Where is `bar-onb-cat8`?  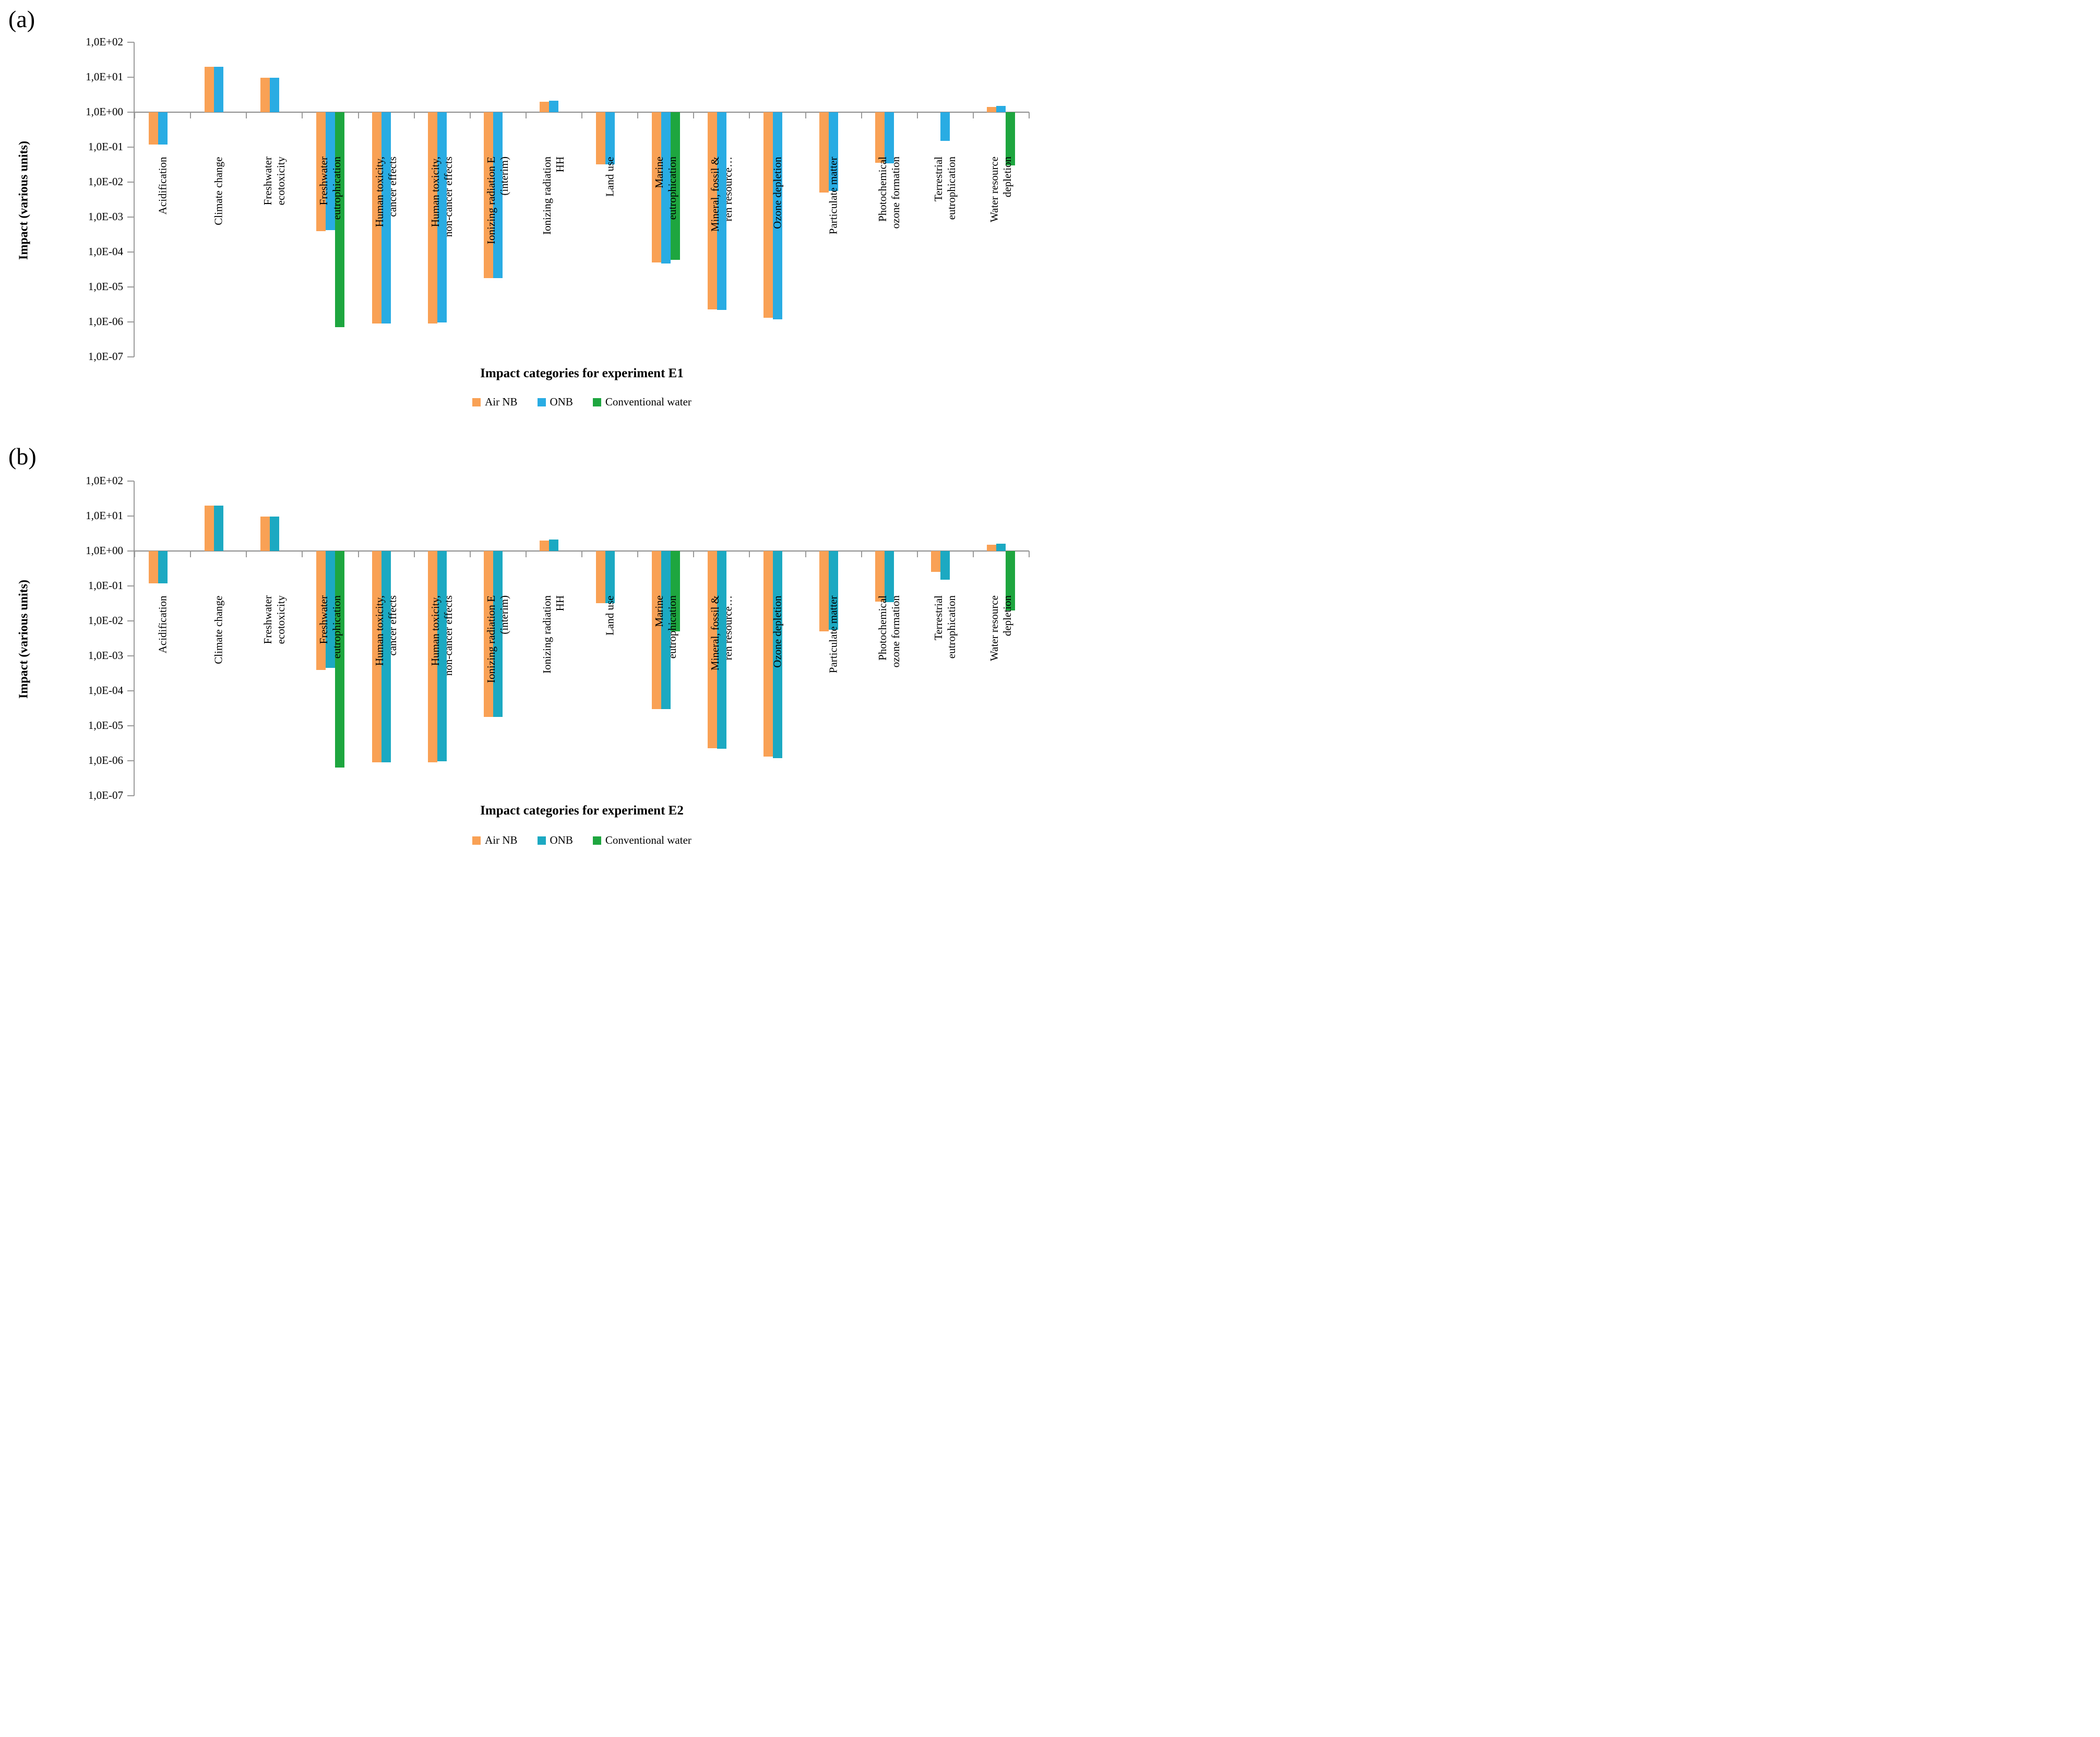
bar-onb-cat8 is located at coordinates (610, 577).